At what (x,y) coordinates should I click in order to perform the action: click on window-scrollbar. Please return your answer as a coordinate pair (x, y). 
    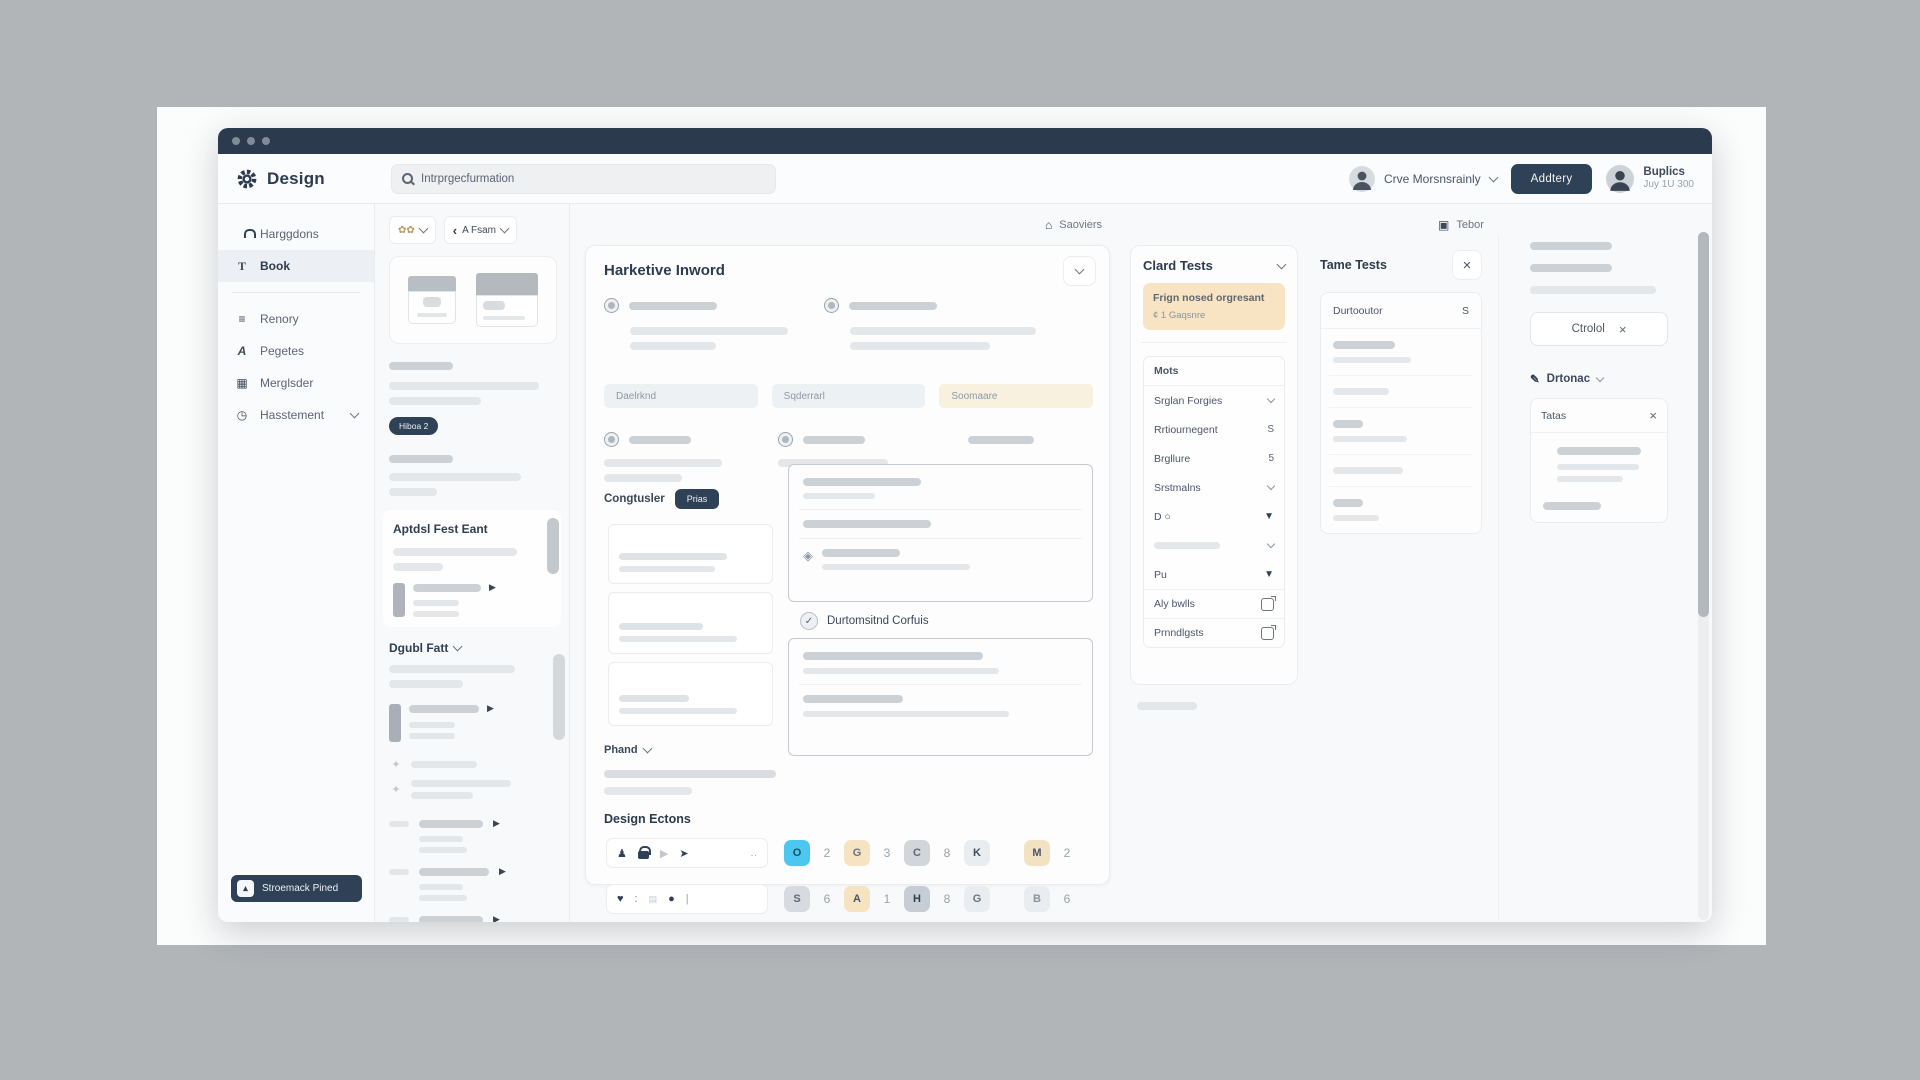
    Looking at the image, I should click on (1703, 576).